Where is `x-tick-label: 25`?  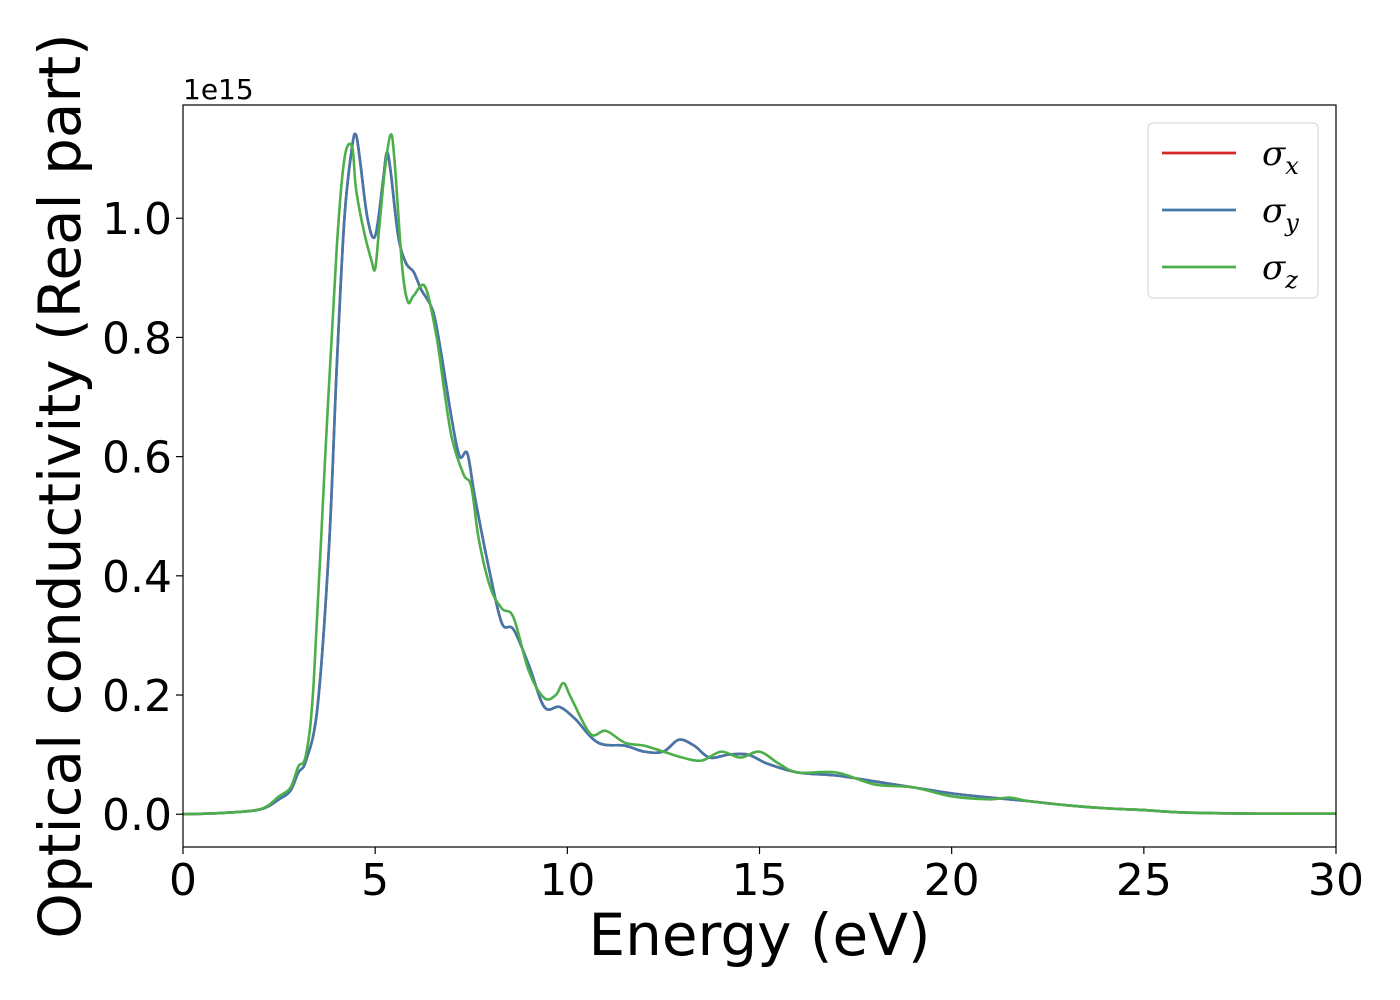
x-tick-label: 25 is located at coordinates (1144, 880).